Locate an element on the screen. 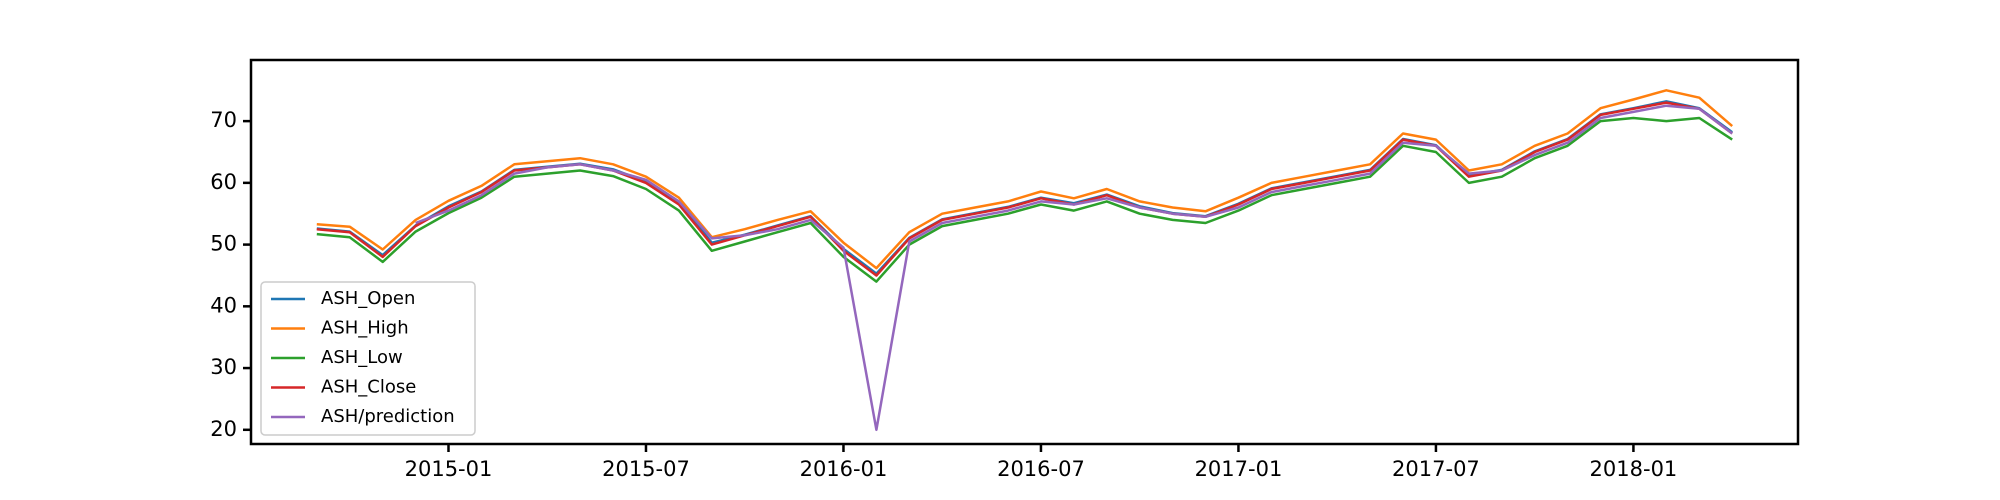 The image size is (2000, 500). legend-label: ASH_Open is located at coordinates (368, 298).